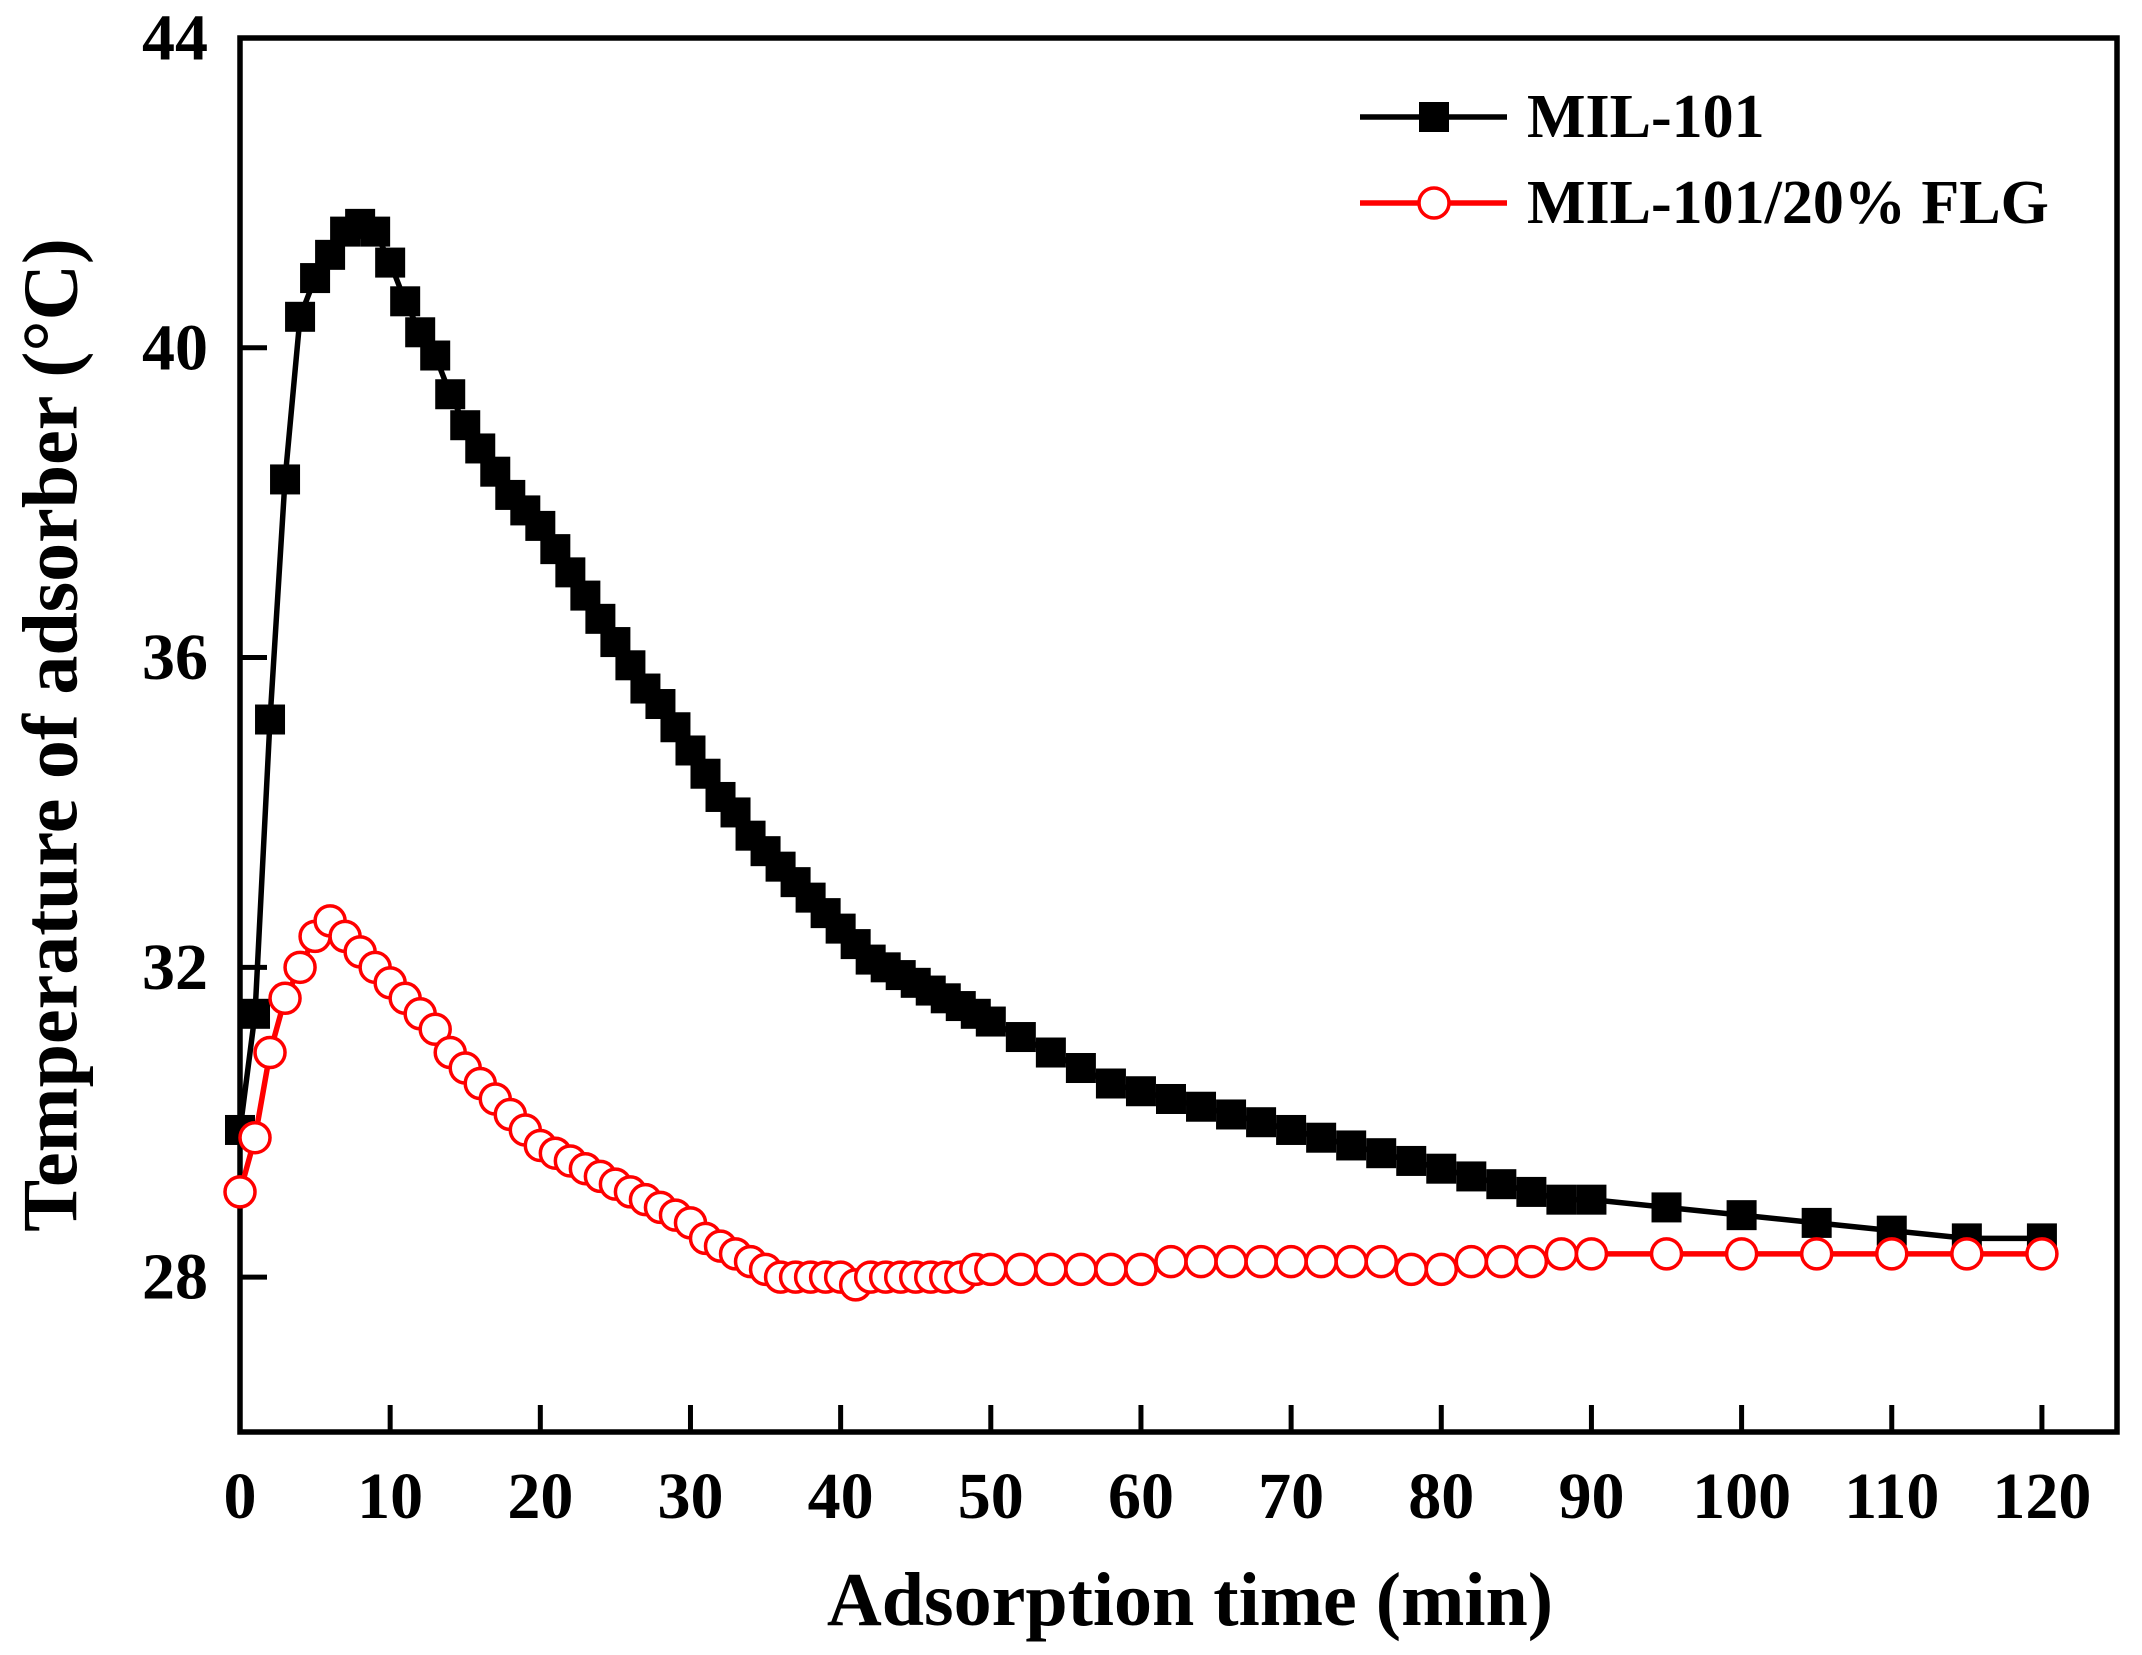 The width and height of the screenshot is (2142, 1655). Describe the element at coordinates (1741, 1496) in the screenshot. I see `x-tick-label: 100` at that location.